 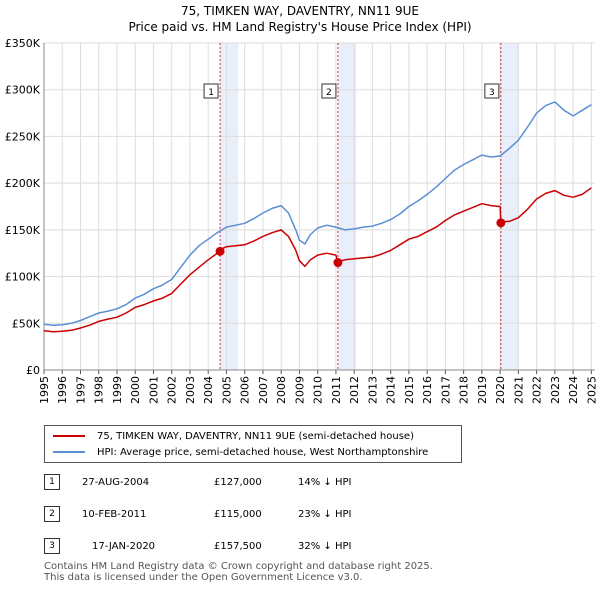 What do you see at coordinates (69, 436) in the screenshot?
I see `legend-swatch-property` at bounding box center [69, 436].